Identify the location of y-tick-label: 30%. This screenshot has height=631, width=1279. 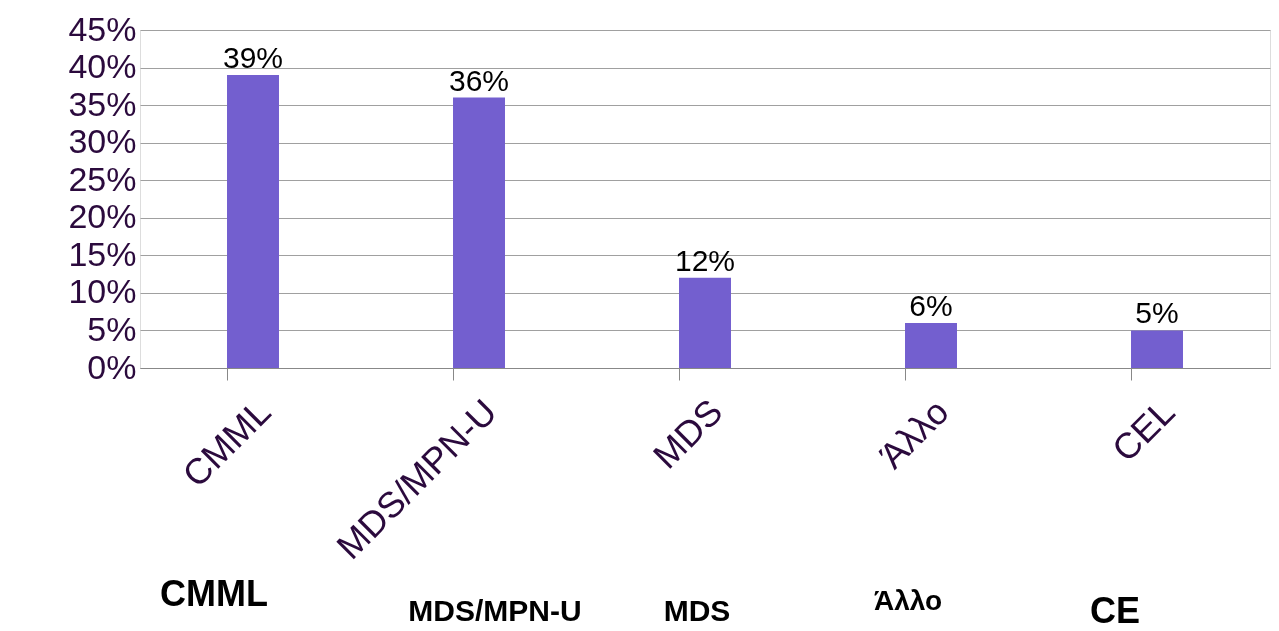
(102, 141).